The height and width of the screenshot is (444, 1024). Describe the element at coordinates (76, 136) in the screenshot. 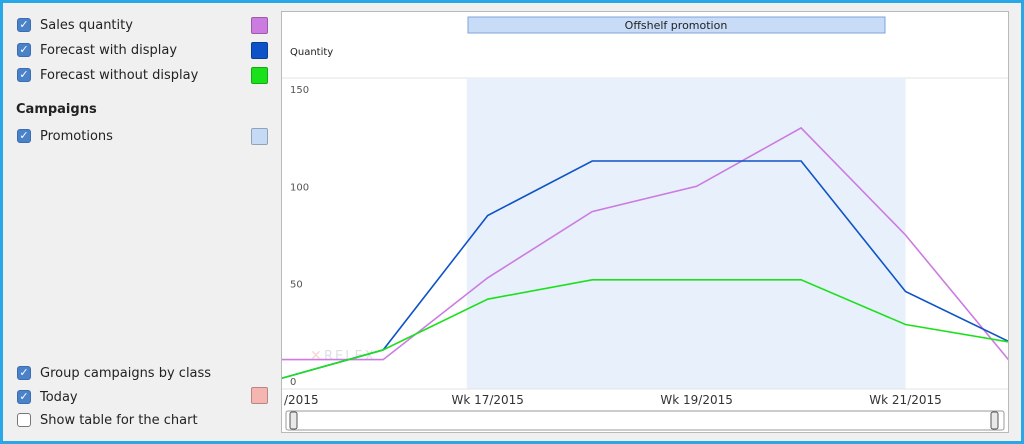

I see `legend-label: Promotions` at that location.